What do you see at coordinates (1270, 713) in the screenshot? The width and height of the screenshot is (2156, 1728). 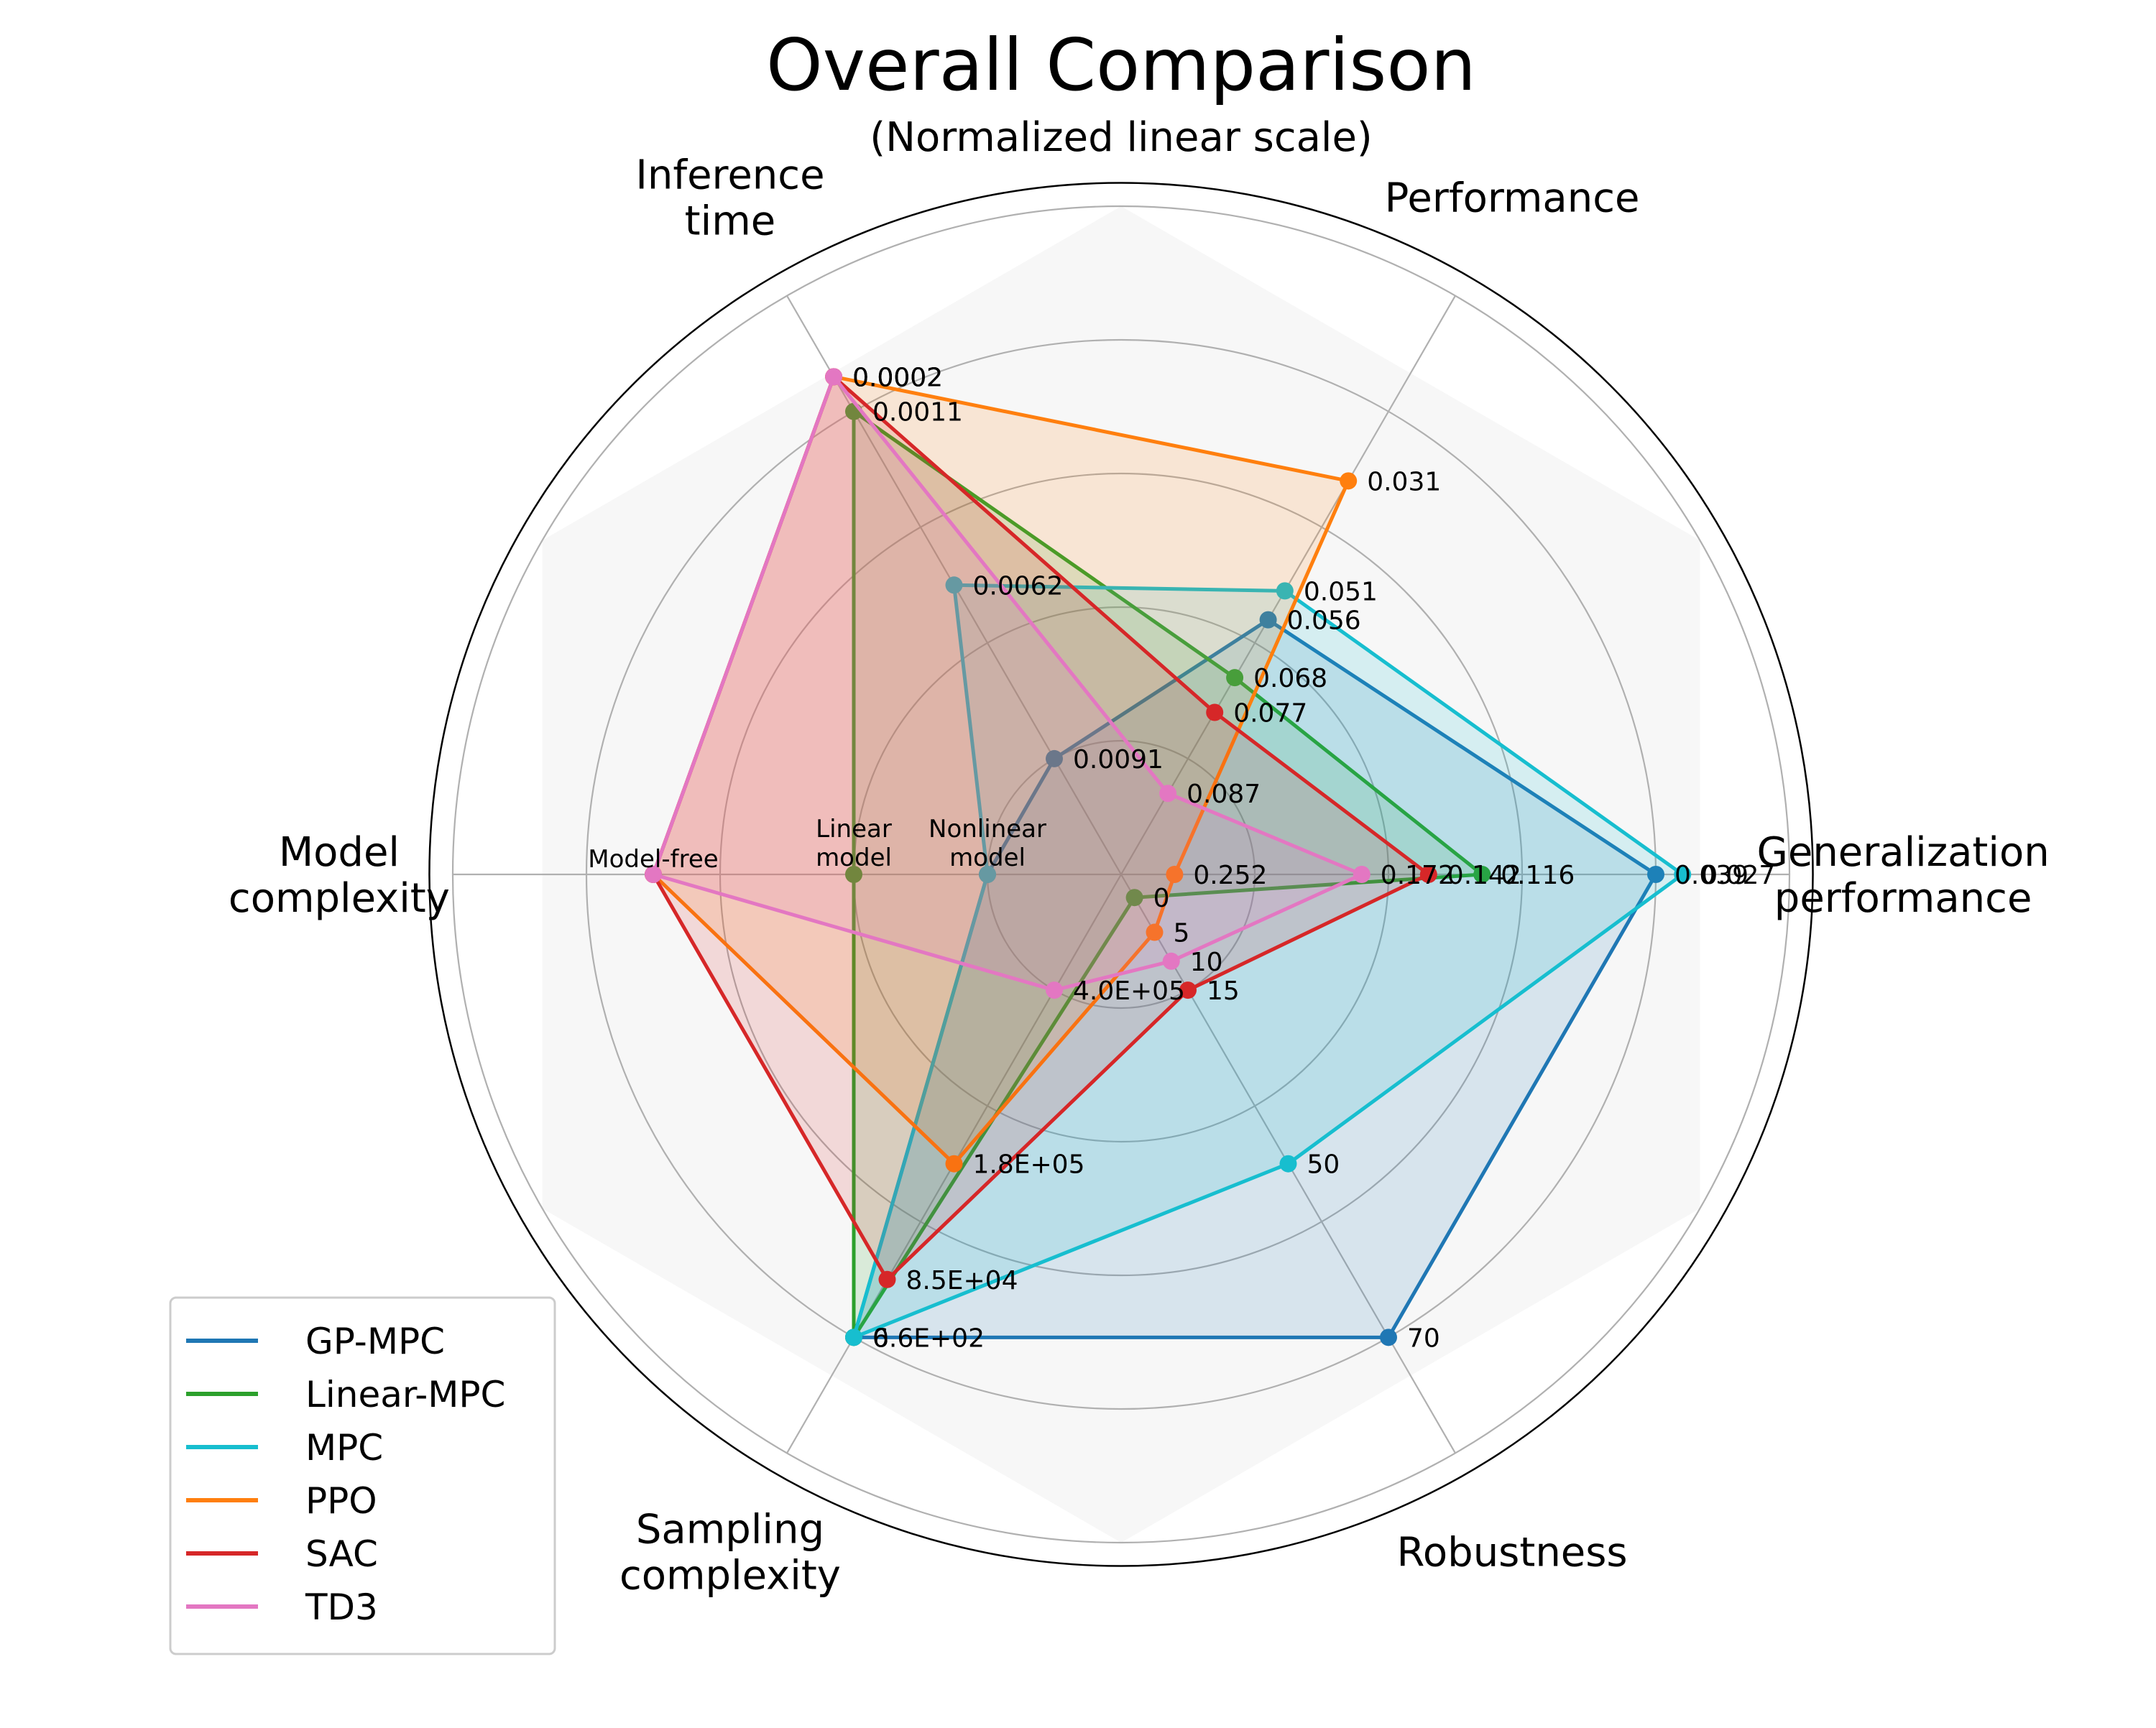 I see `value-label: 0.077` at bounding box center [1270, 713].